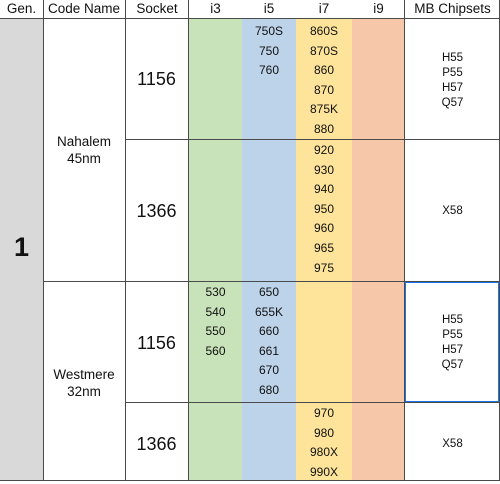 This screenshot has height=484, width=500. I want to click on model-number: 960, so click(324, 228).